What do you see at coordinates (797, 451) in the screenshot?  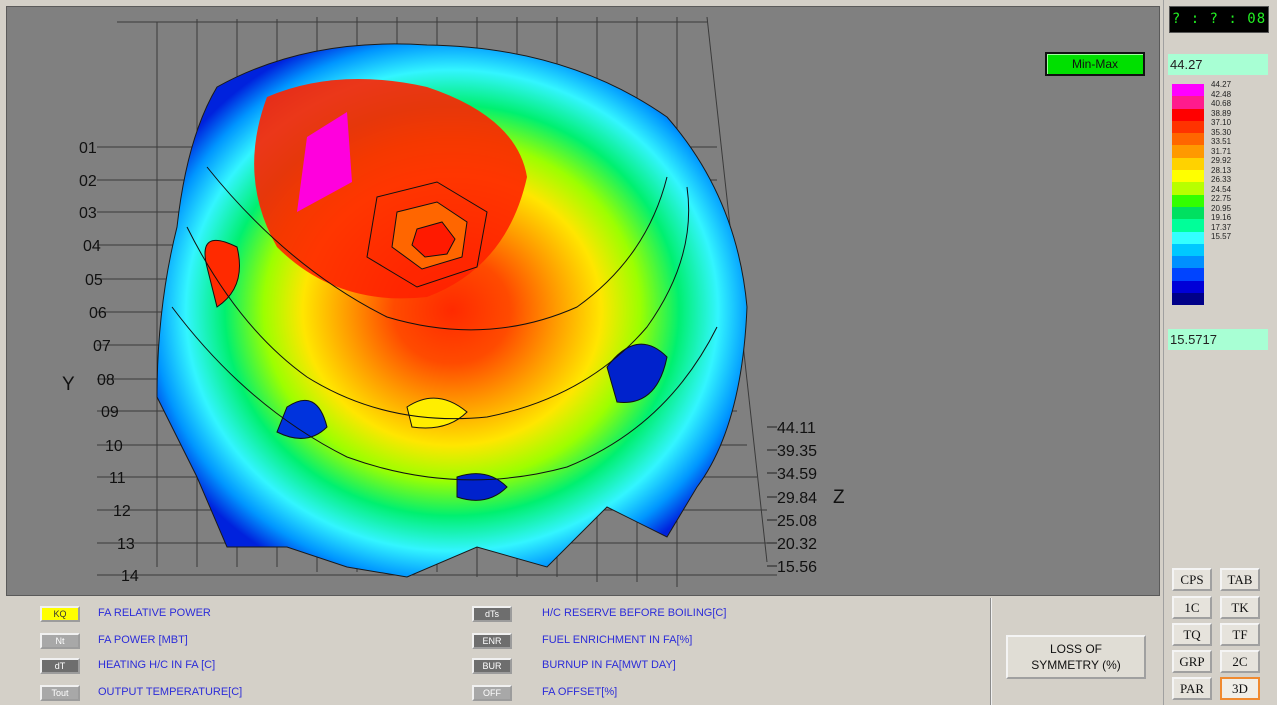 I see `z-tick-label: 39.35` at bounding box center [797, 451].